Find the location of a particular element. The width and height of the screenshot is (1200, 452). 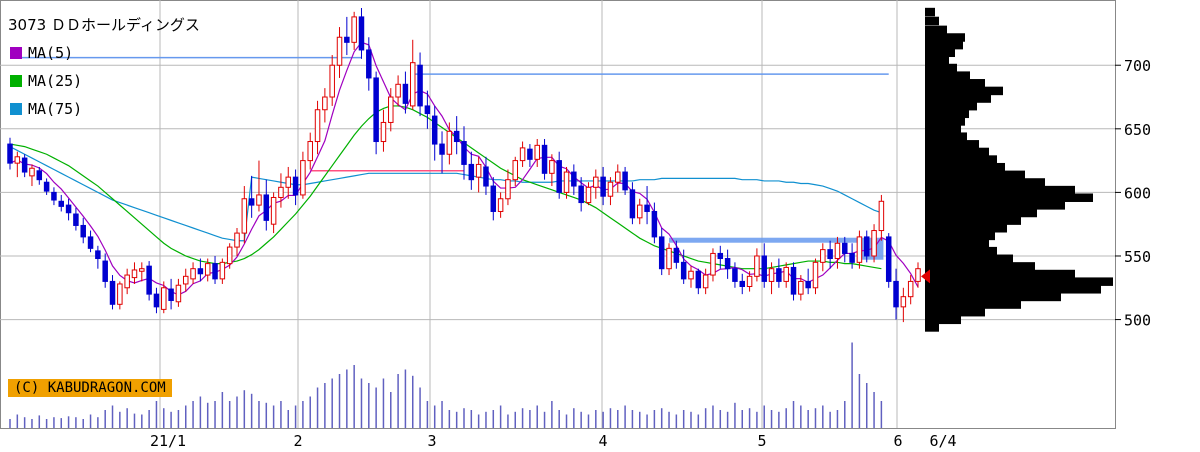

chart-title: 3073 ＤＤホールディングス is located at coordinates (104, 25).